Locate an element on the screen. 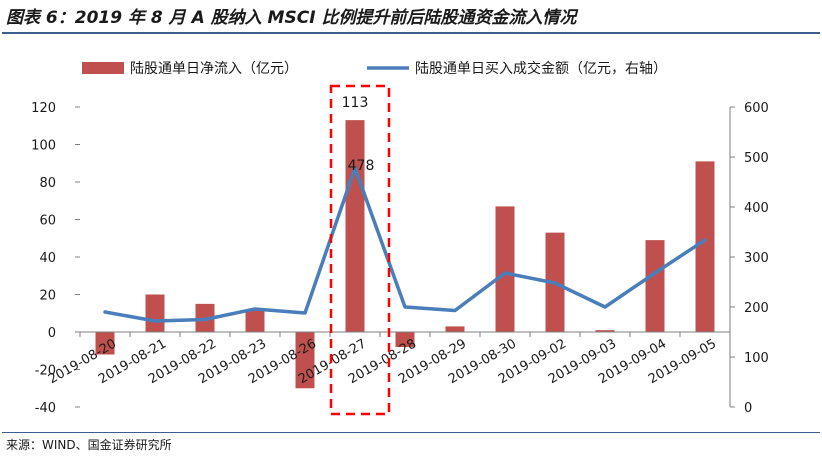 This screenshot has width=822, height=459. legend-line-label: 陆股通单日买入成交金额（亿元，右轴） is located at coordinates (541, 68).